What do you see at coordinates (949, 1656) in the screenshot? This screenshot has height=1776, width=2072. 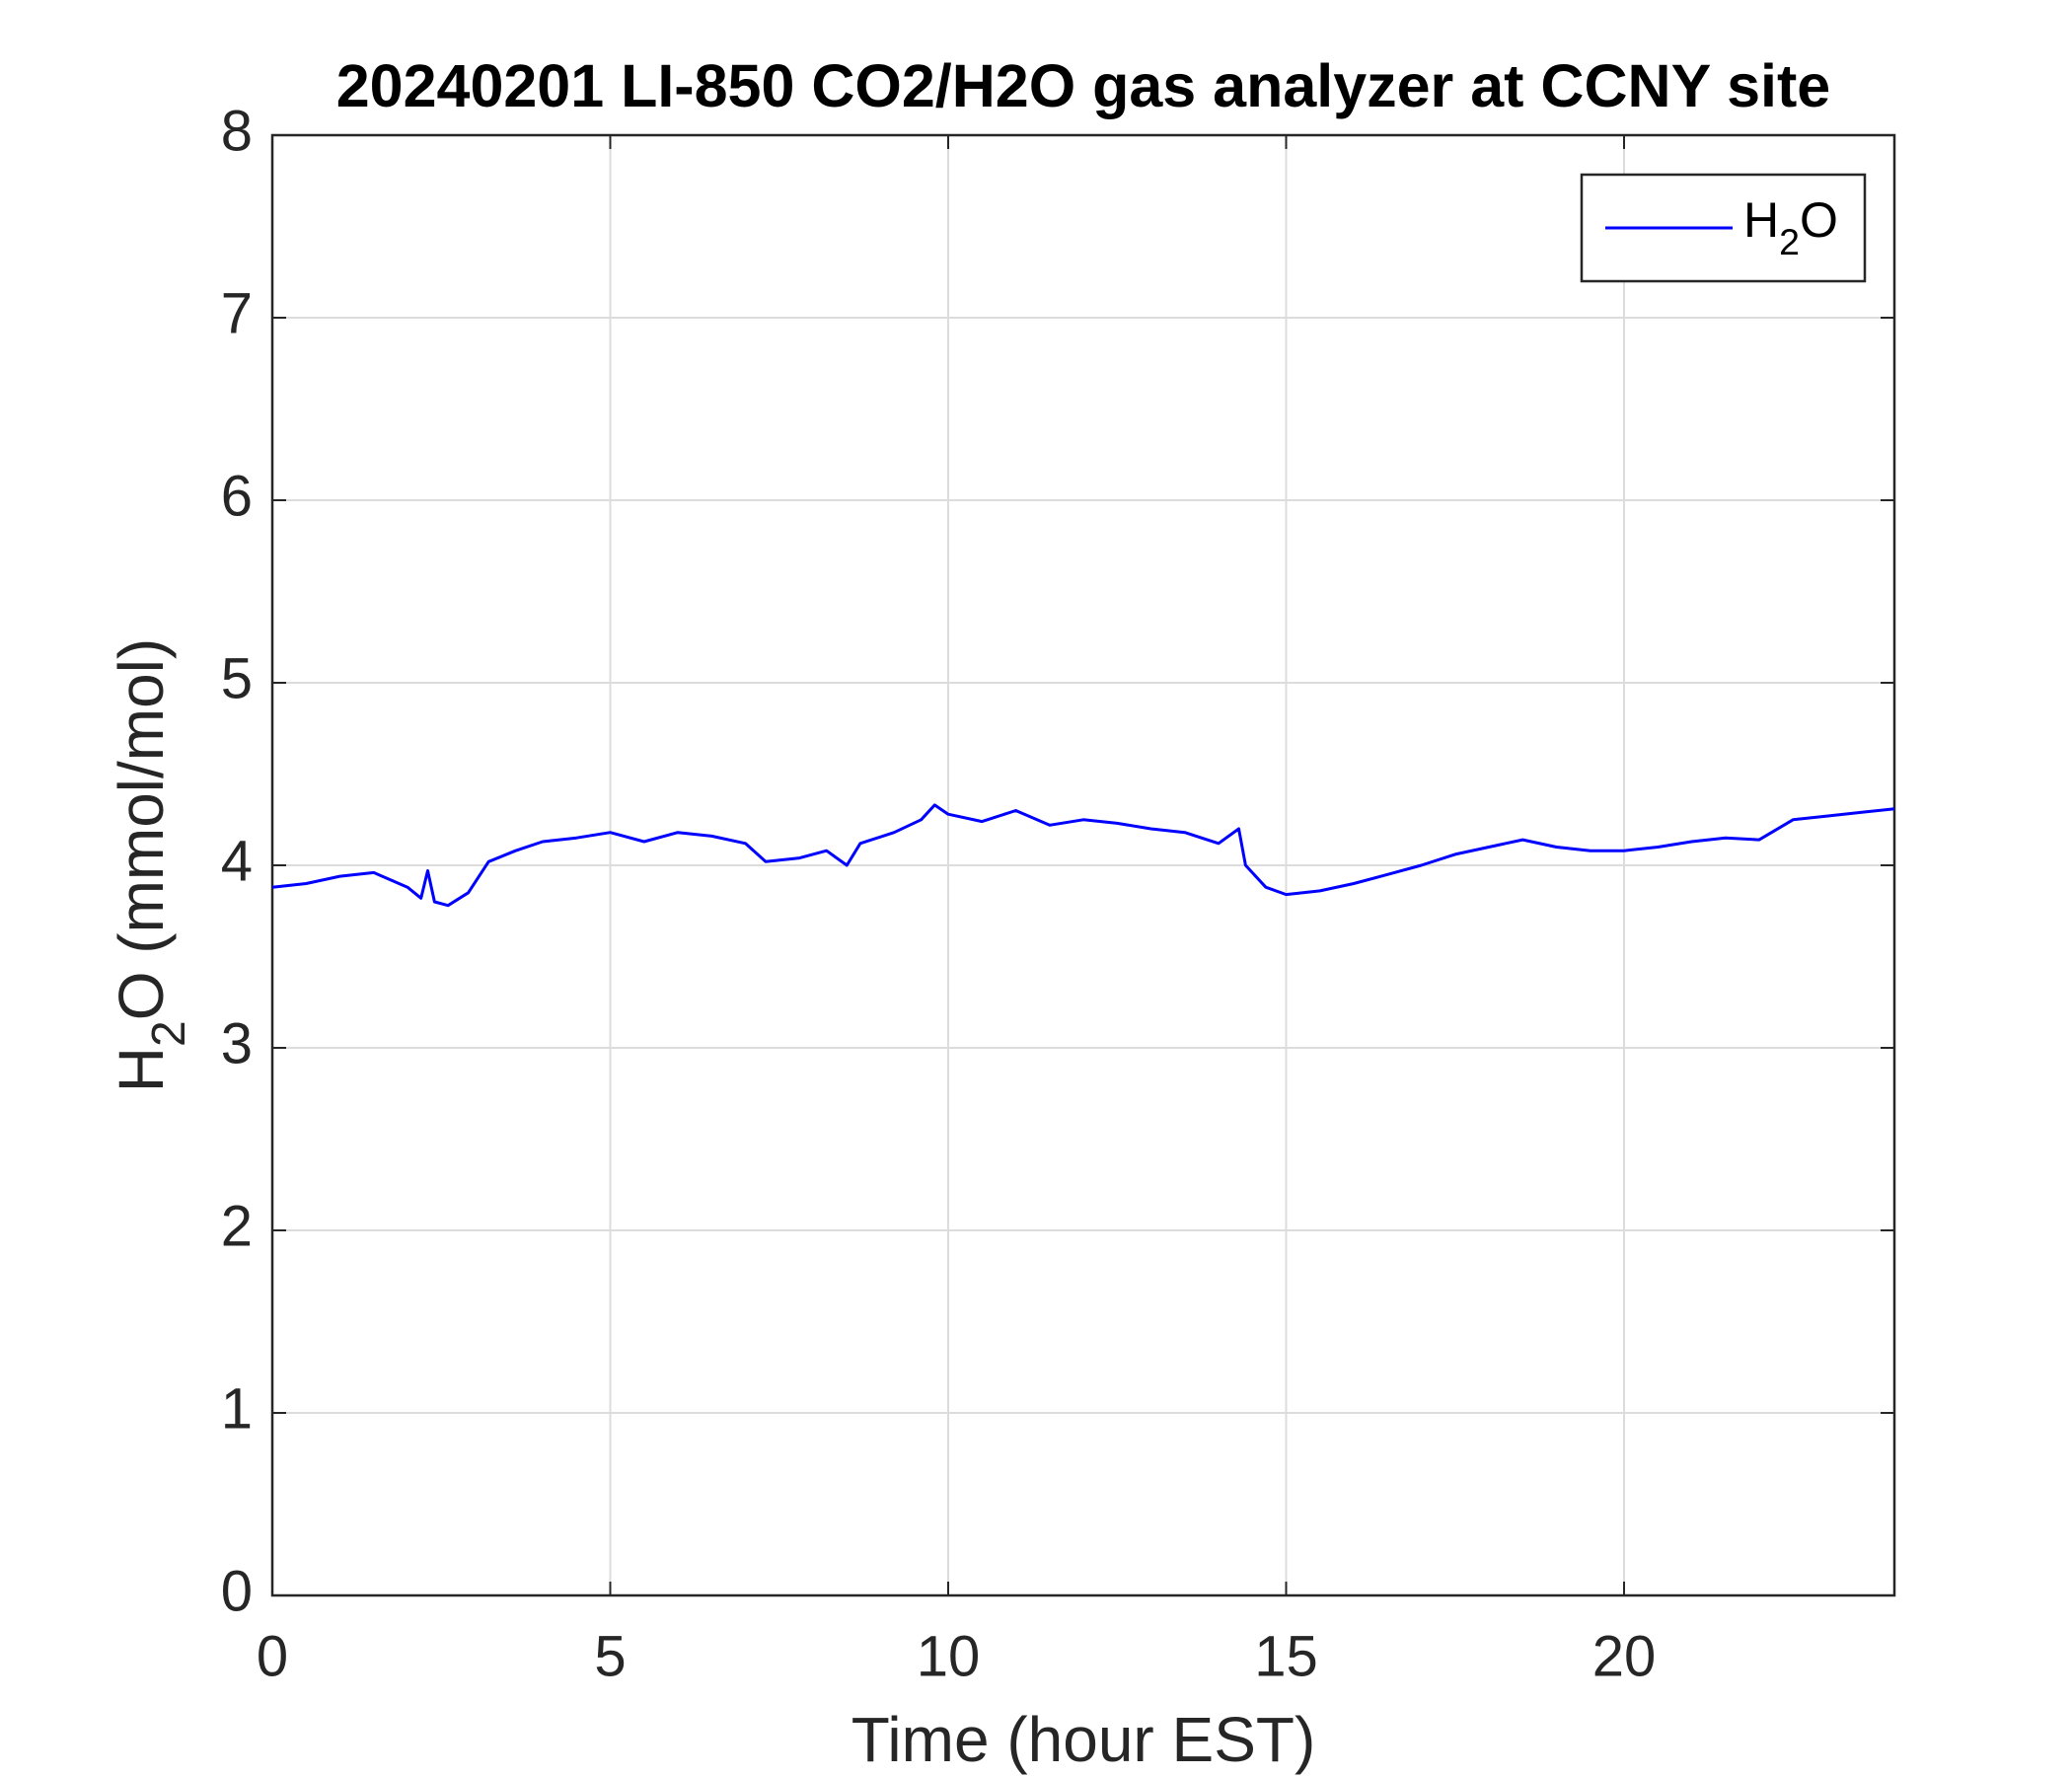 I see `x-tick-label: 10` at bounding box center [949, 1656].